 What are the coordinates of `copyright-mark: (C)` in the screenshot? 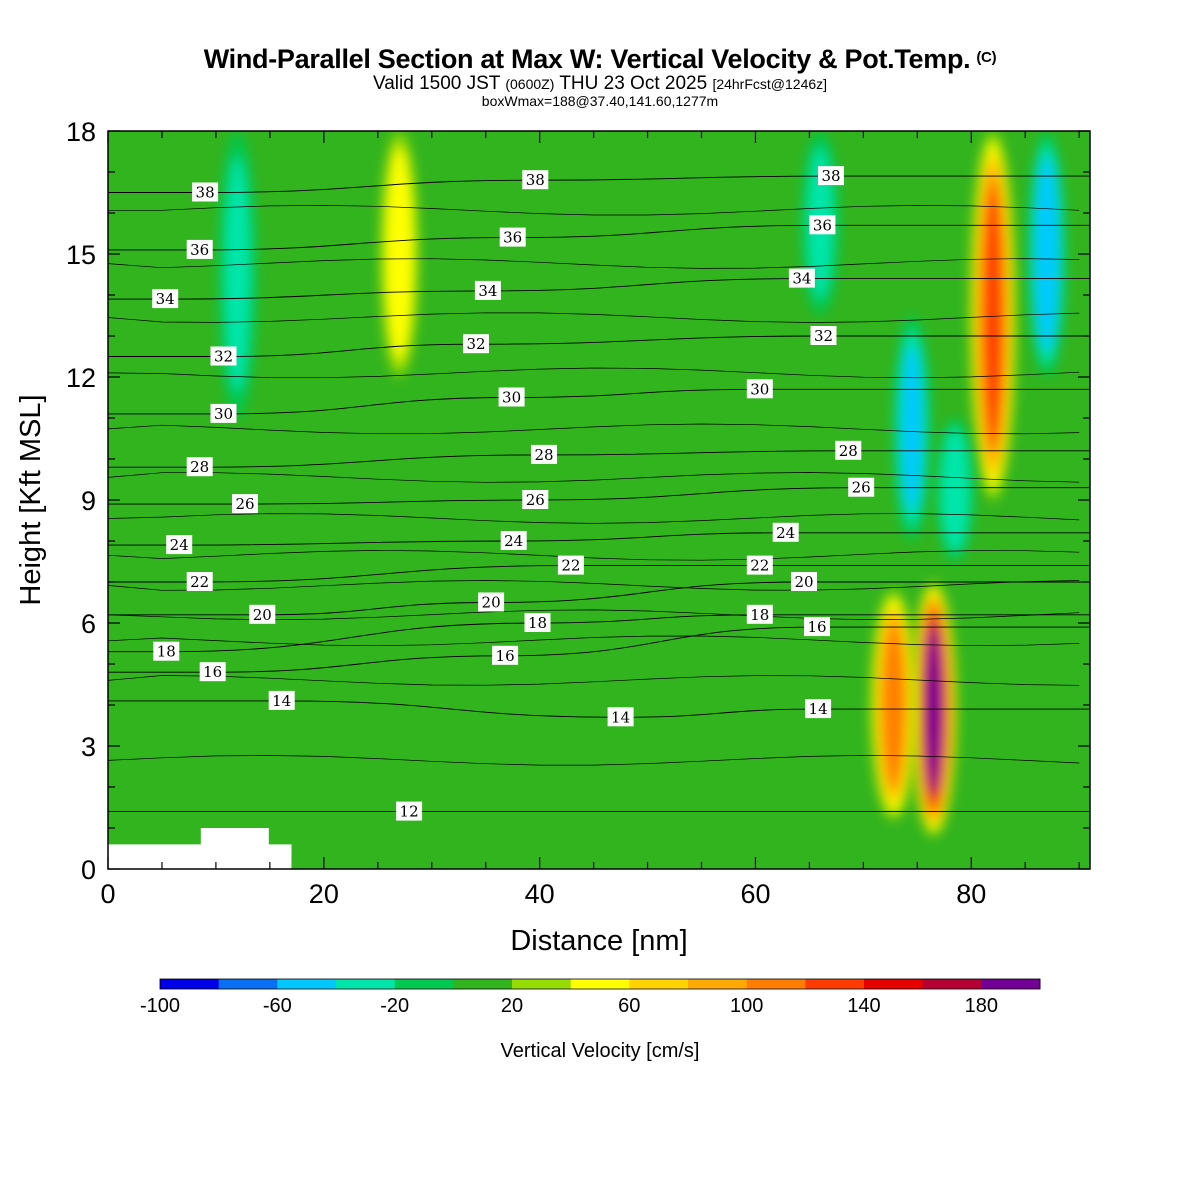 It's located at (986, 57).